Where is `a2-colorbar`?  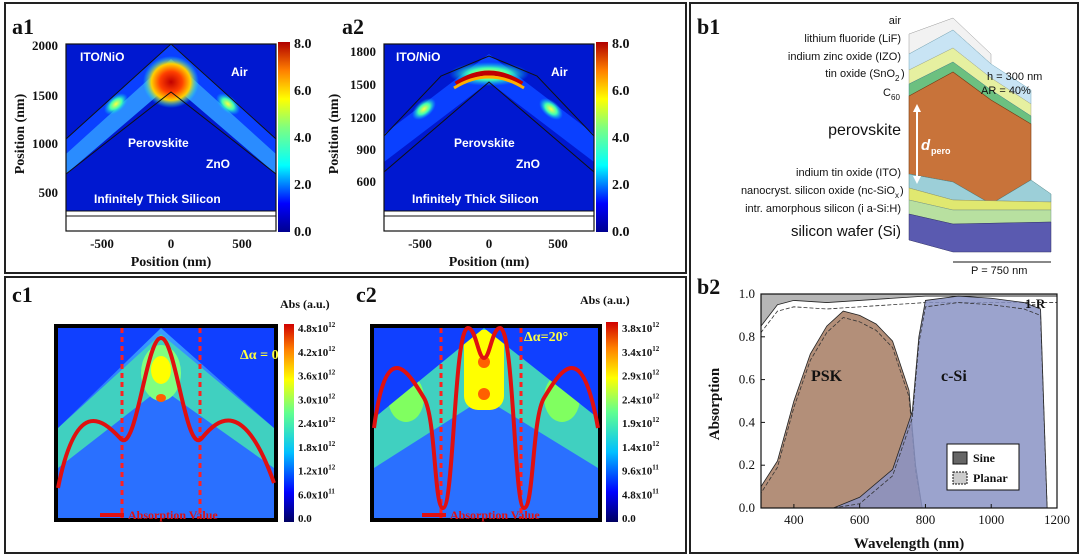
a2-colorbar is located at coordinates (602, 137).